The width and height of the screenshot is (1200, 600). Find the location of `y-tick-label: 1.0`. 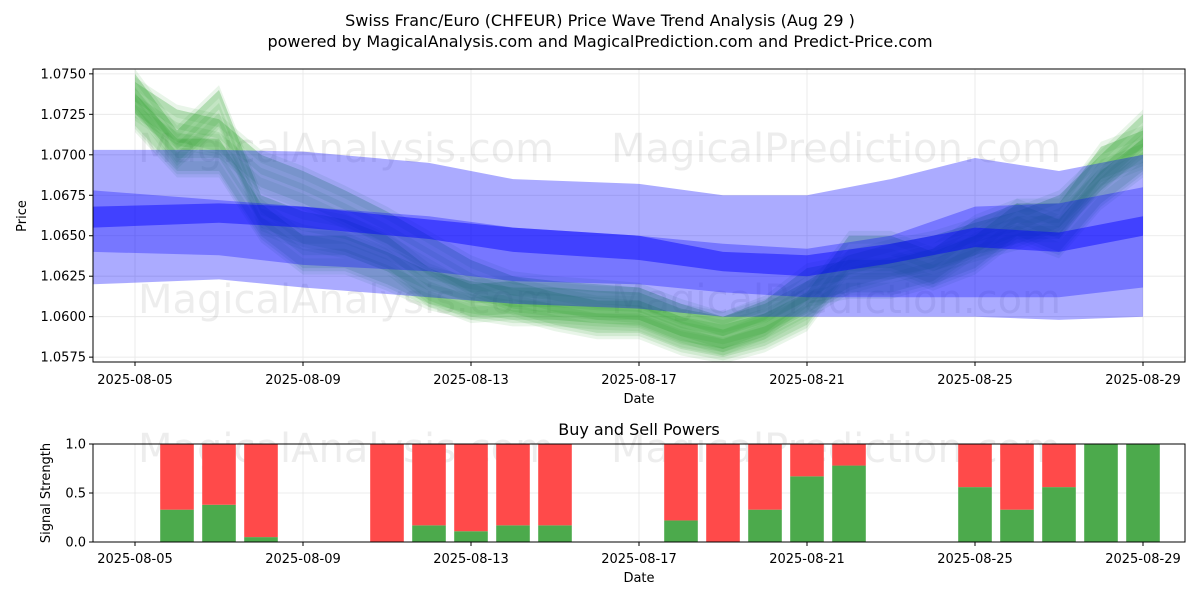

y-tick-label: 1.0 is located at coordinates (75, 445).